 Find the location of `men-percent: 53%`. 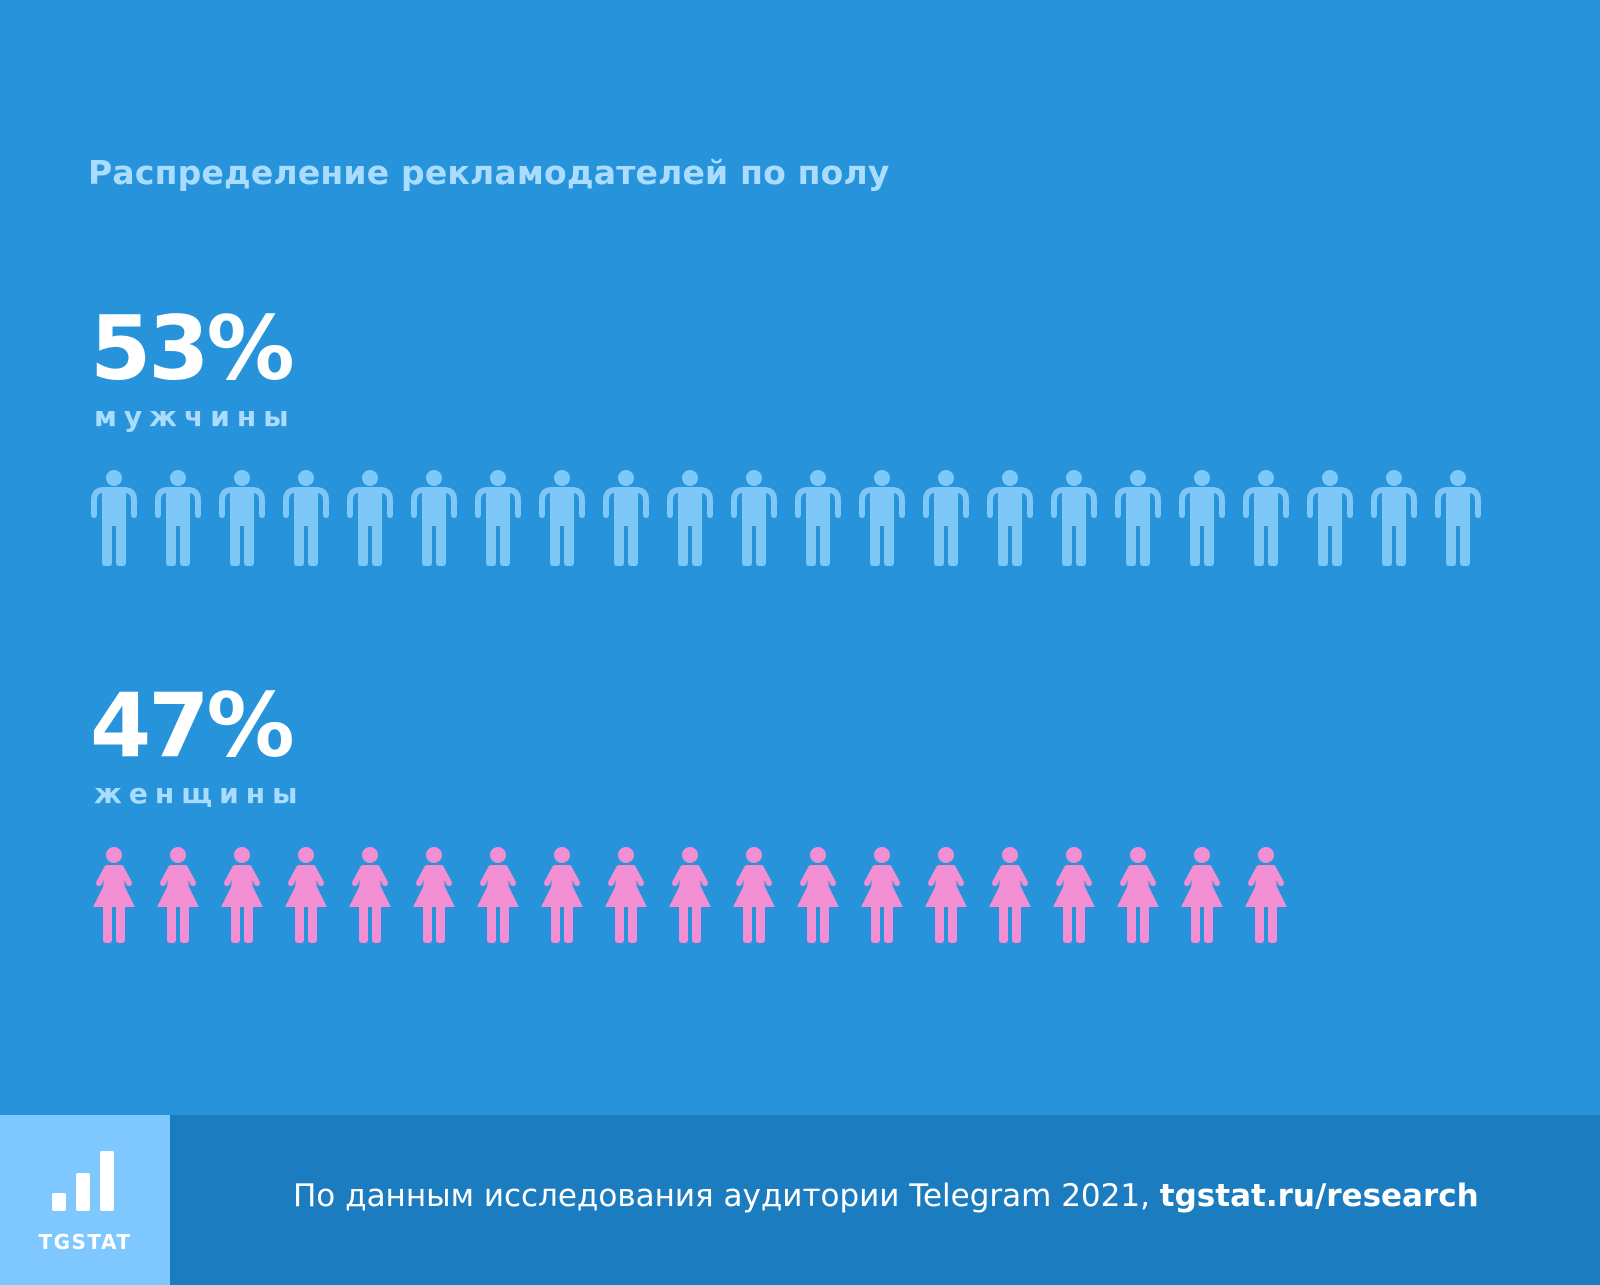

men-percent: 53% is located at coordinates (192, 348).